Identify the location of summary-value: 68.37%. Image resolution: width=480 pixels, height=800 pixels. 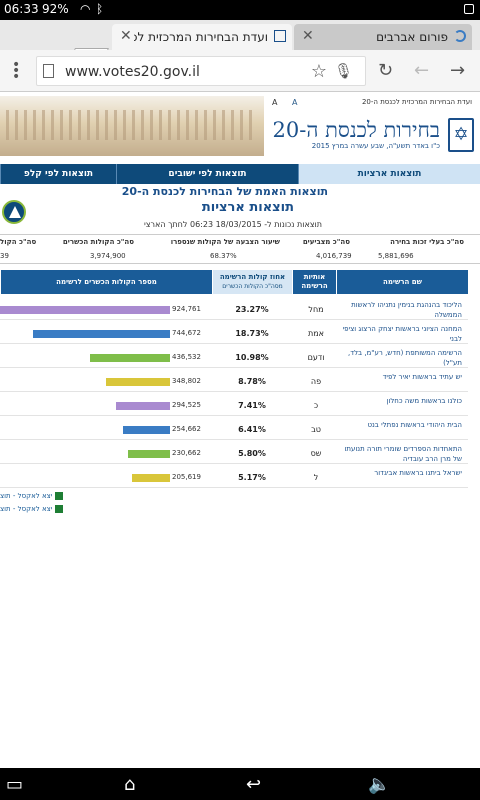
(223, 256).